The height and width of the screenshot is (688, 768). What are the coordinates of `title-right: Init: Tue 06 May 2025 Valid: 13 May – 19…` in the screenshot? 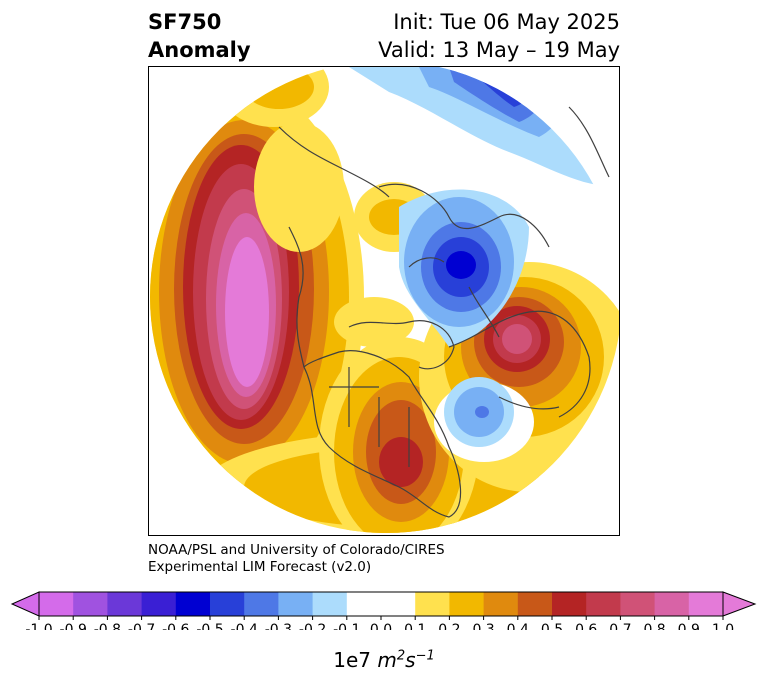 It's located at (499, 36).